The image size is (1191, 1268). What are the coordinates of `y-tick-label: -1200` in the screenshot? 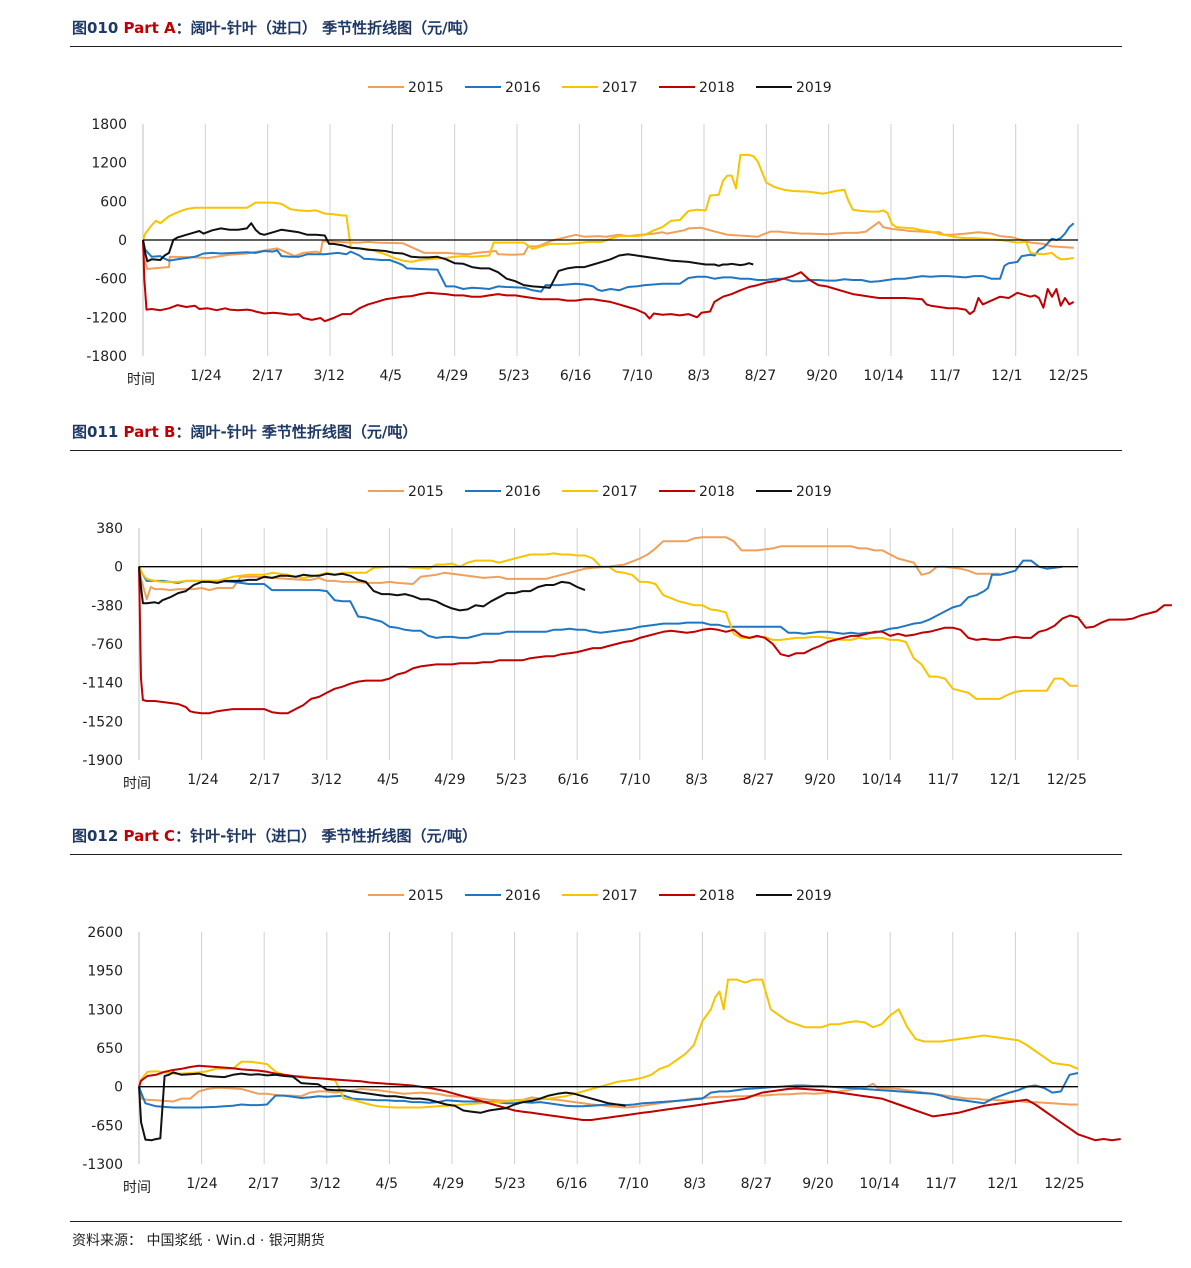 It's located at (106, 318).